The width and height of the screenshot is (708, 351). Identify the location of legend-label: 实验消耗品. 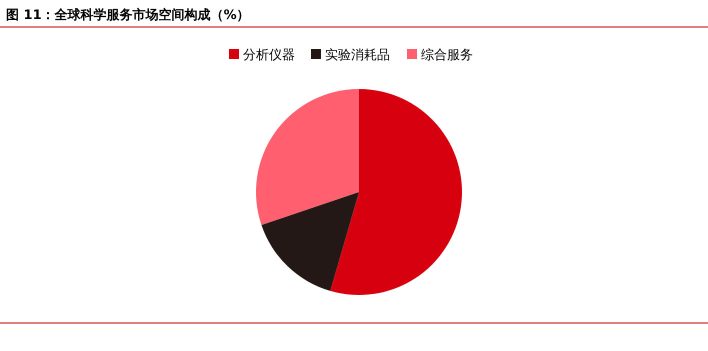
(357, 55).